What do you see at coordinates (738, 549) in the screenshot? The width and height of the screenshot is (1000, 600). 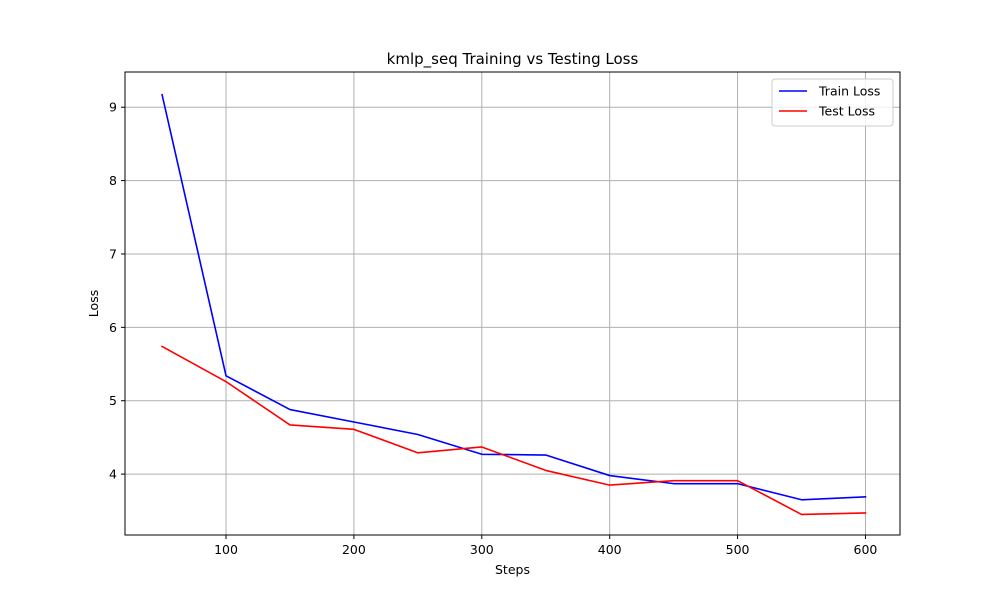 I see `x-tick-label: 500` at bounding box center [738, 549].